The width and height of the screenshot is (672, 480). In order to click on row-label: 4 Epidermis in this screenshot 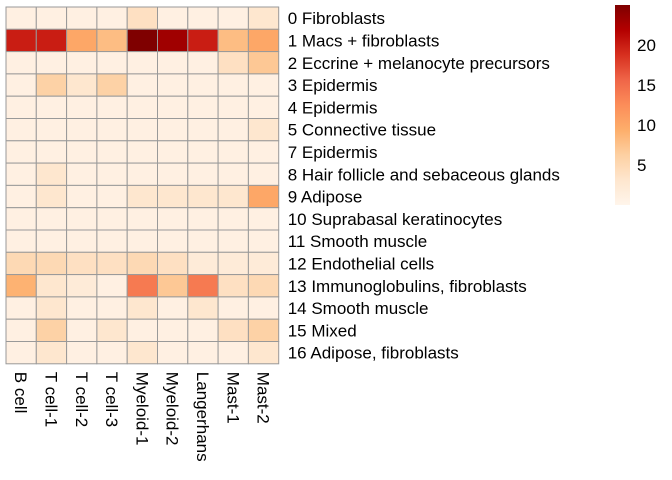, I will do `click(333, 107)`.